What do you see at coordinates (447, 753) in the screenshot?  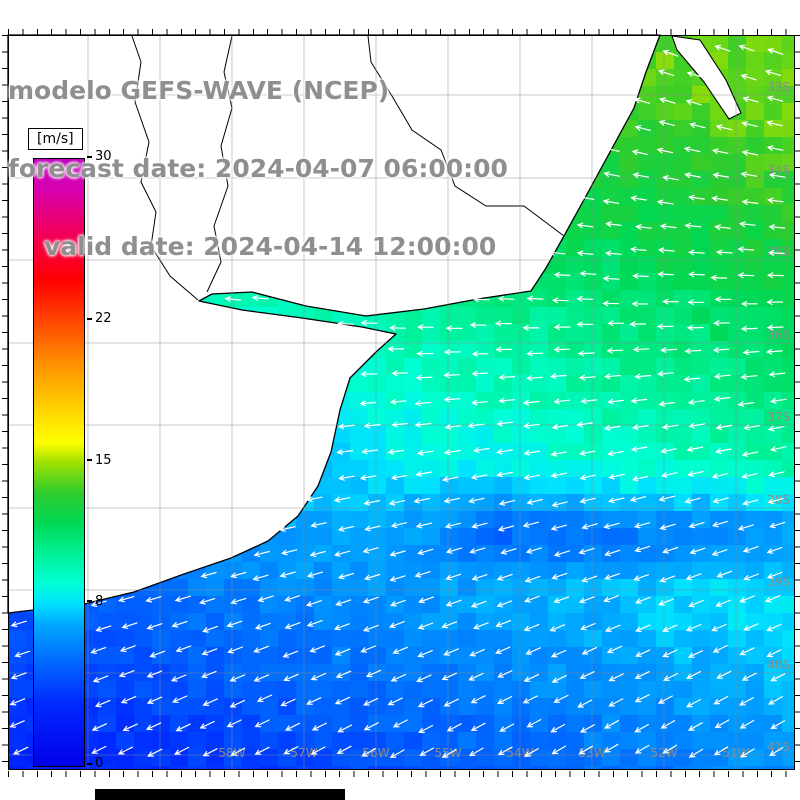 I see `lon-label: 55W` at bounding box center [447, 753].